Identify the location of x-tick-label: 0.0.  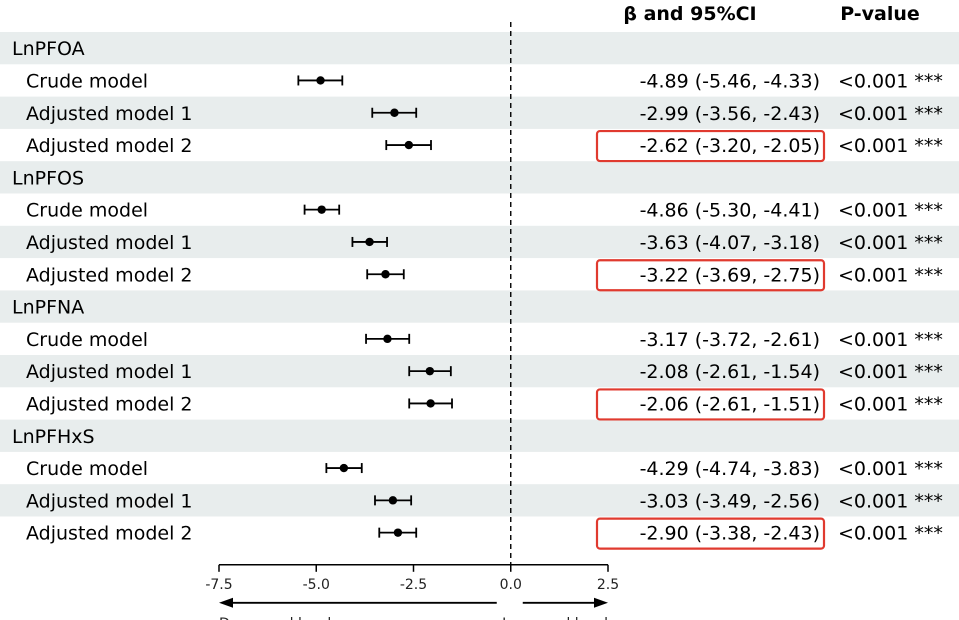
(511, 585).